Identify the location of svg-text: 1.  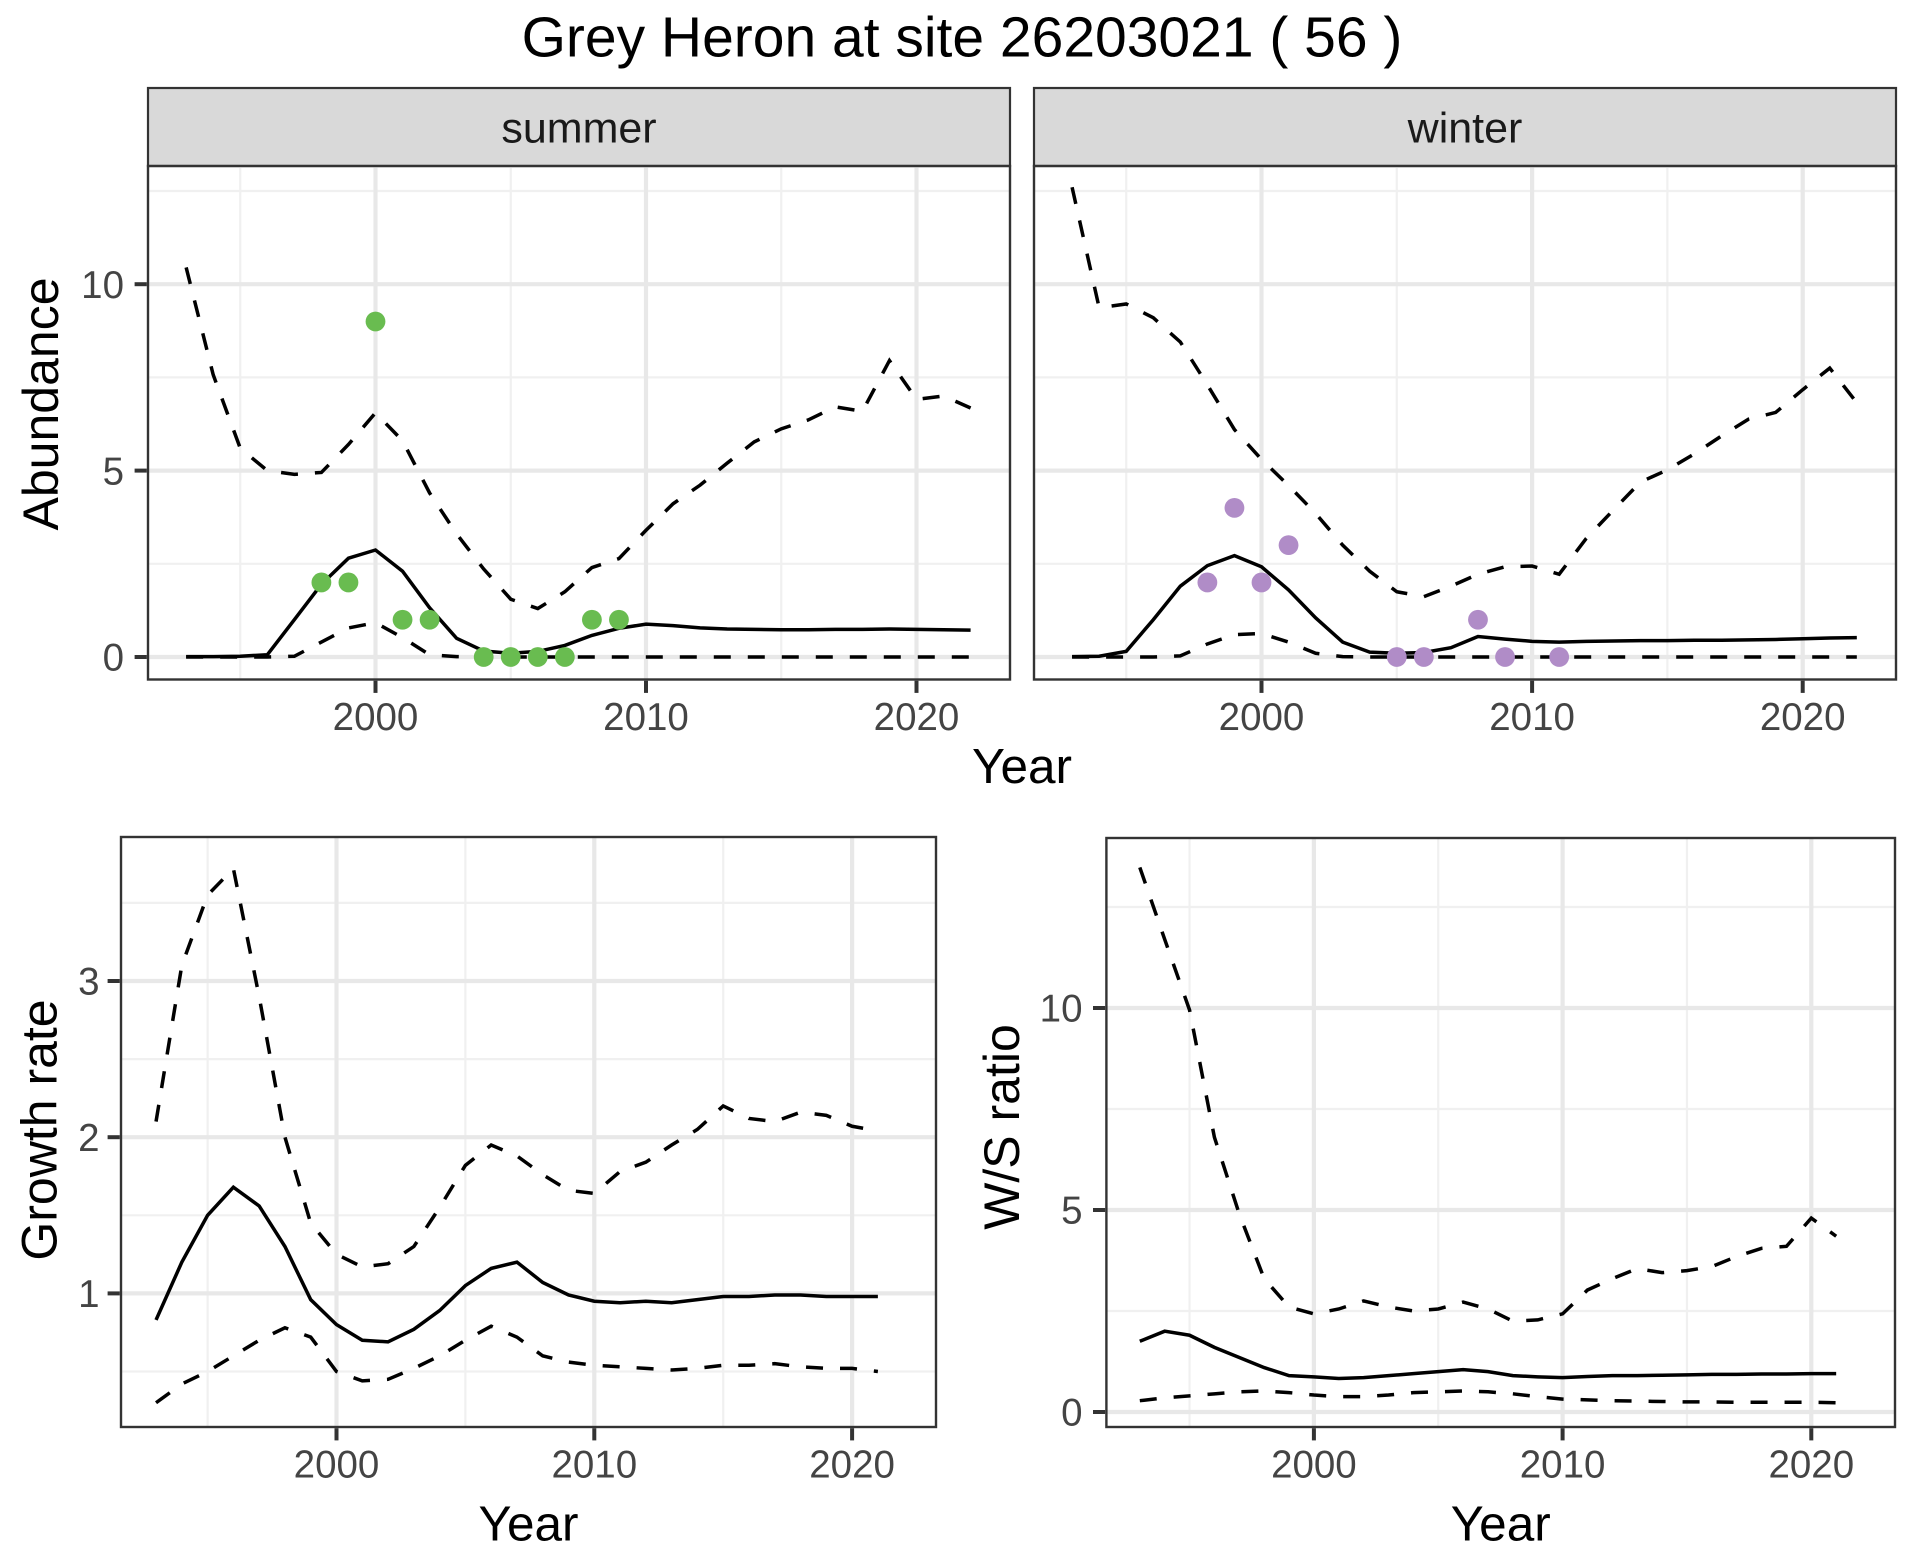
(88, 1294).